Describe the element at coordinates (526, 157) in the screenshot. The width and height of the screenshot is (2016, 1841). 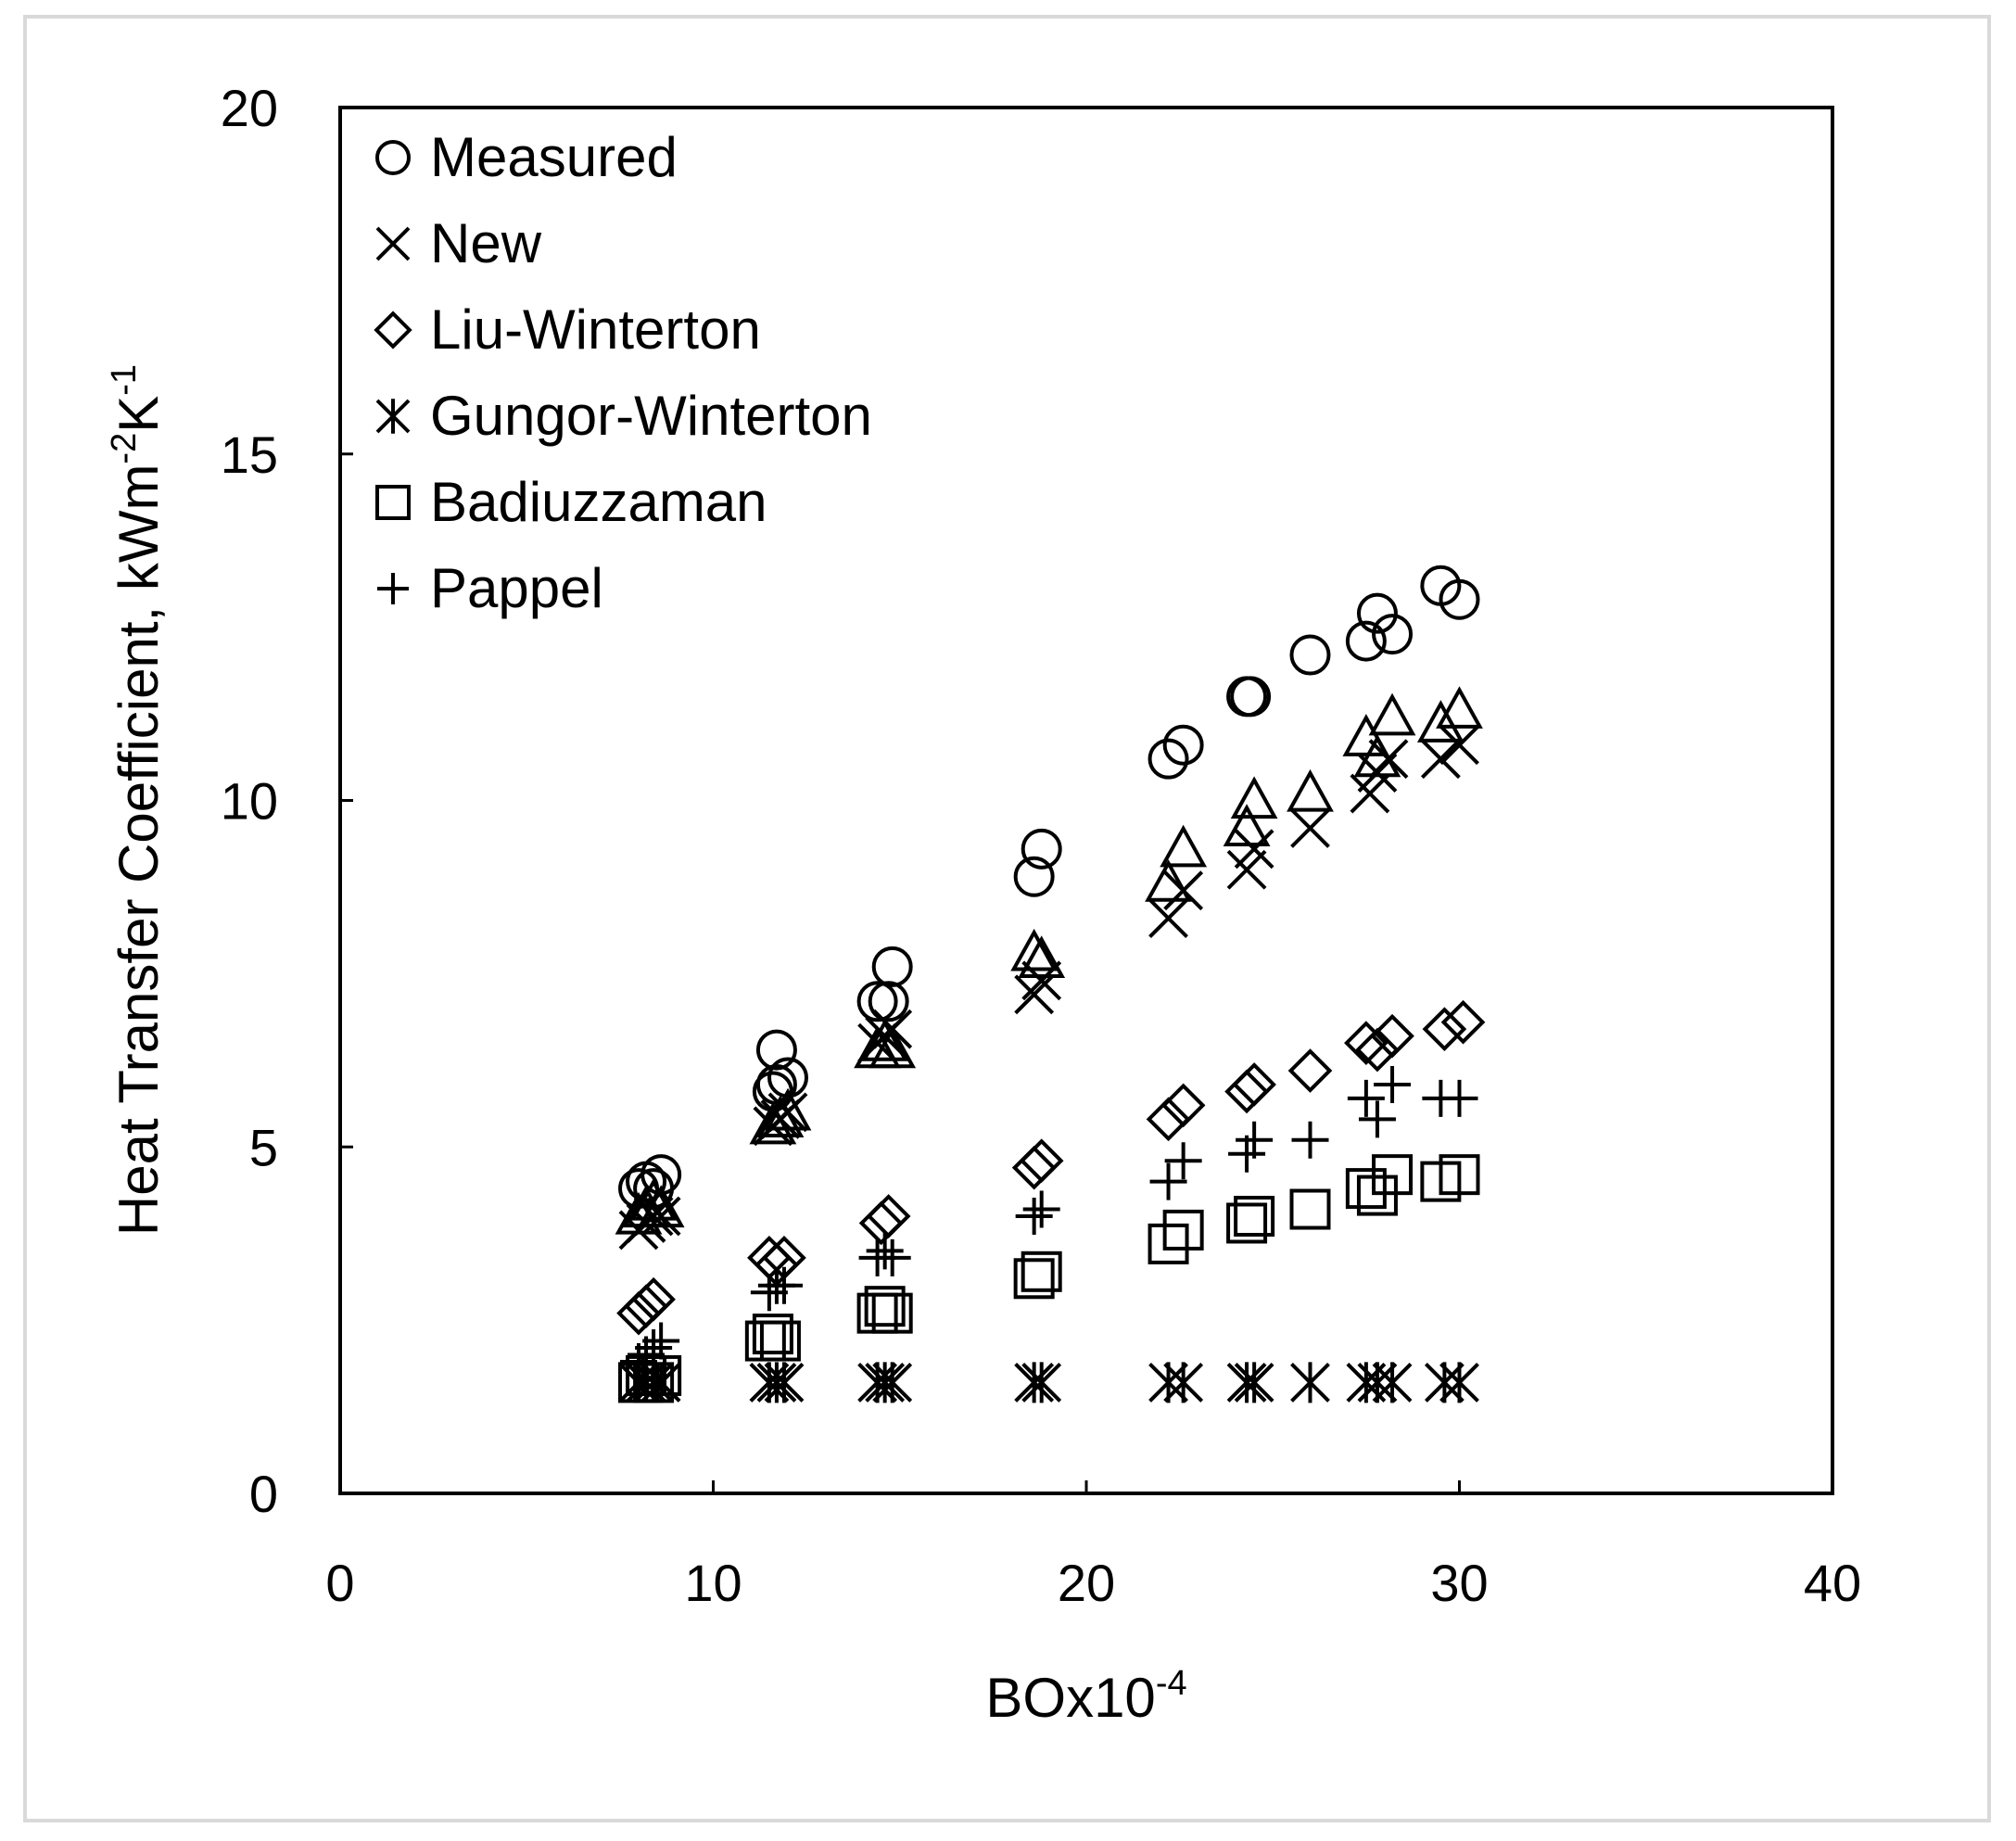
I see `legend-entry: Measured` at that location.